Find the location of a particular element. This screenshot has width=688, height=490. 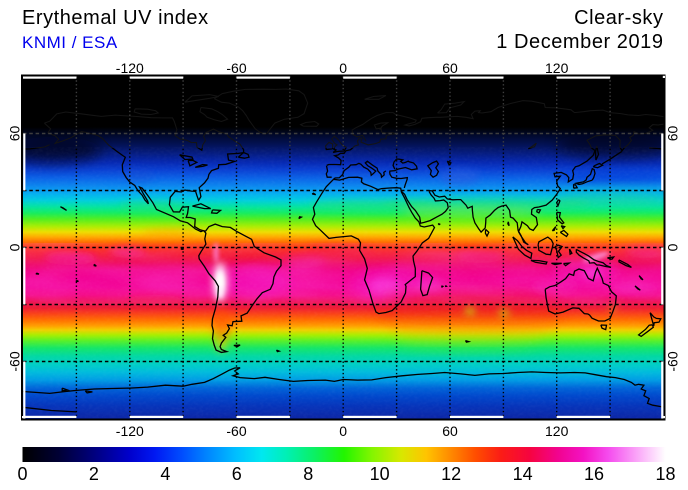

svg-text: 2 is located at coordinates (94, 474).